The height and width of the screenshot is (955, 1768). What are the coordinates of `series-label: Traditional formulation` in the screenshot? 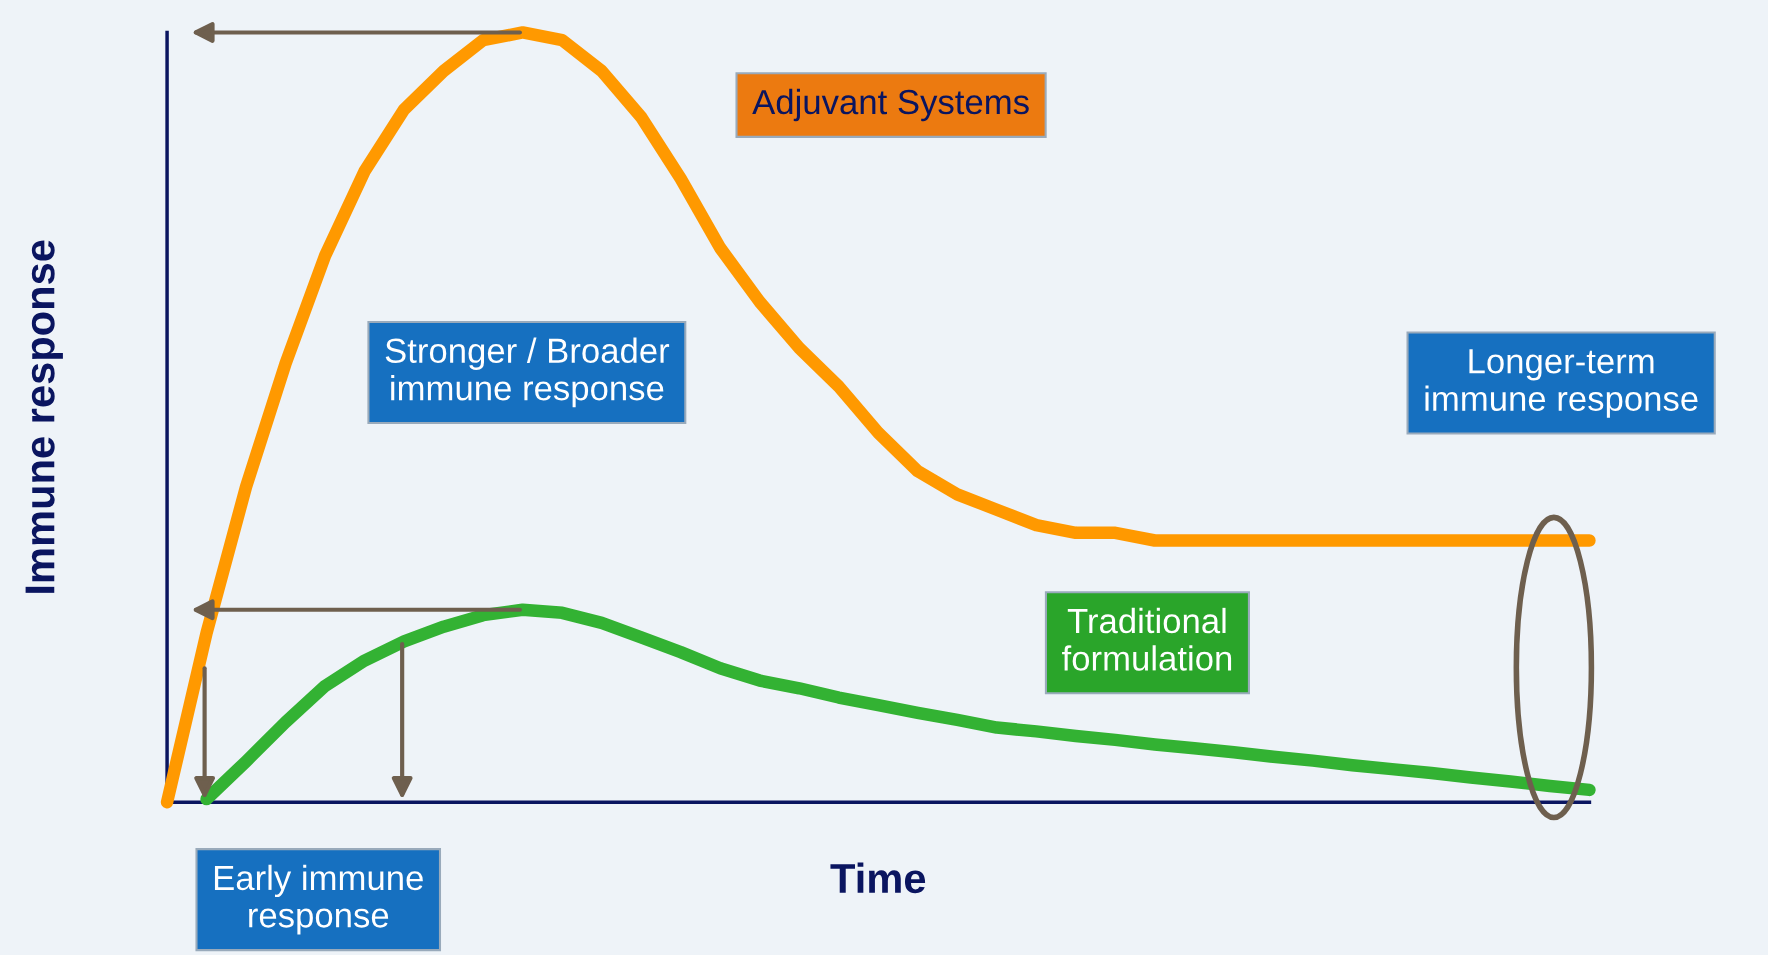 It's located at (1147, 639).